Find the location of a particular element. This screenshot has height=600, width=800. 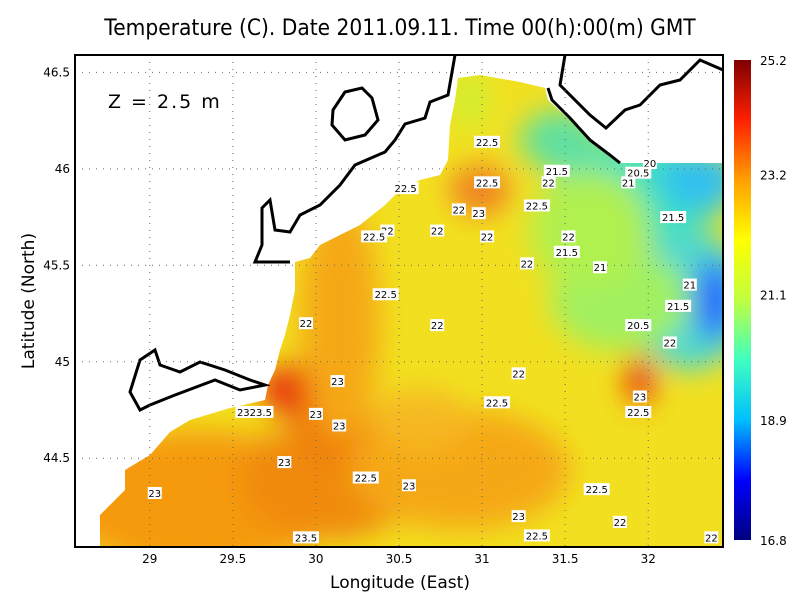

colorbar-tick-label: 25.2 is located at coordinates (773, 61).